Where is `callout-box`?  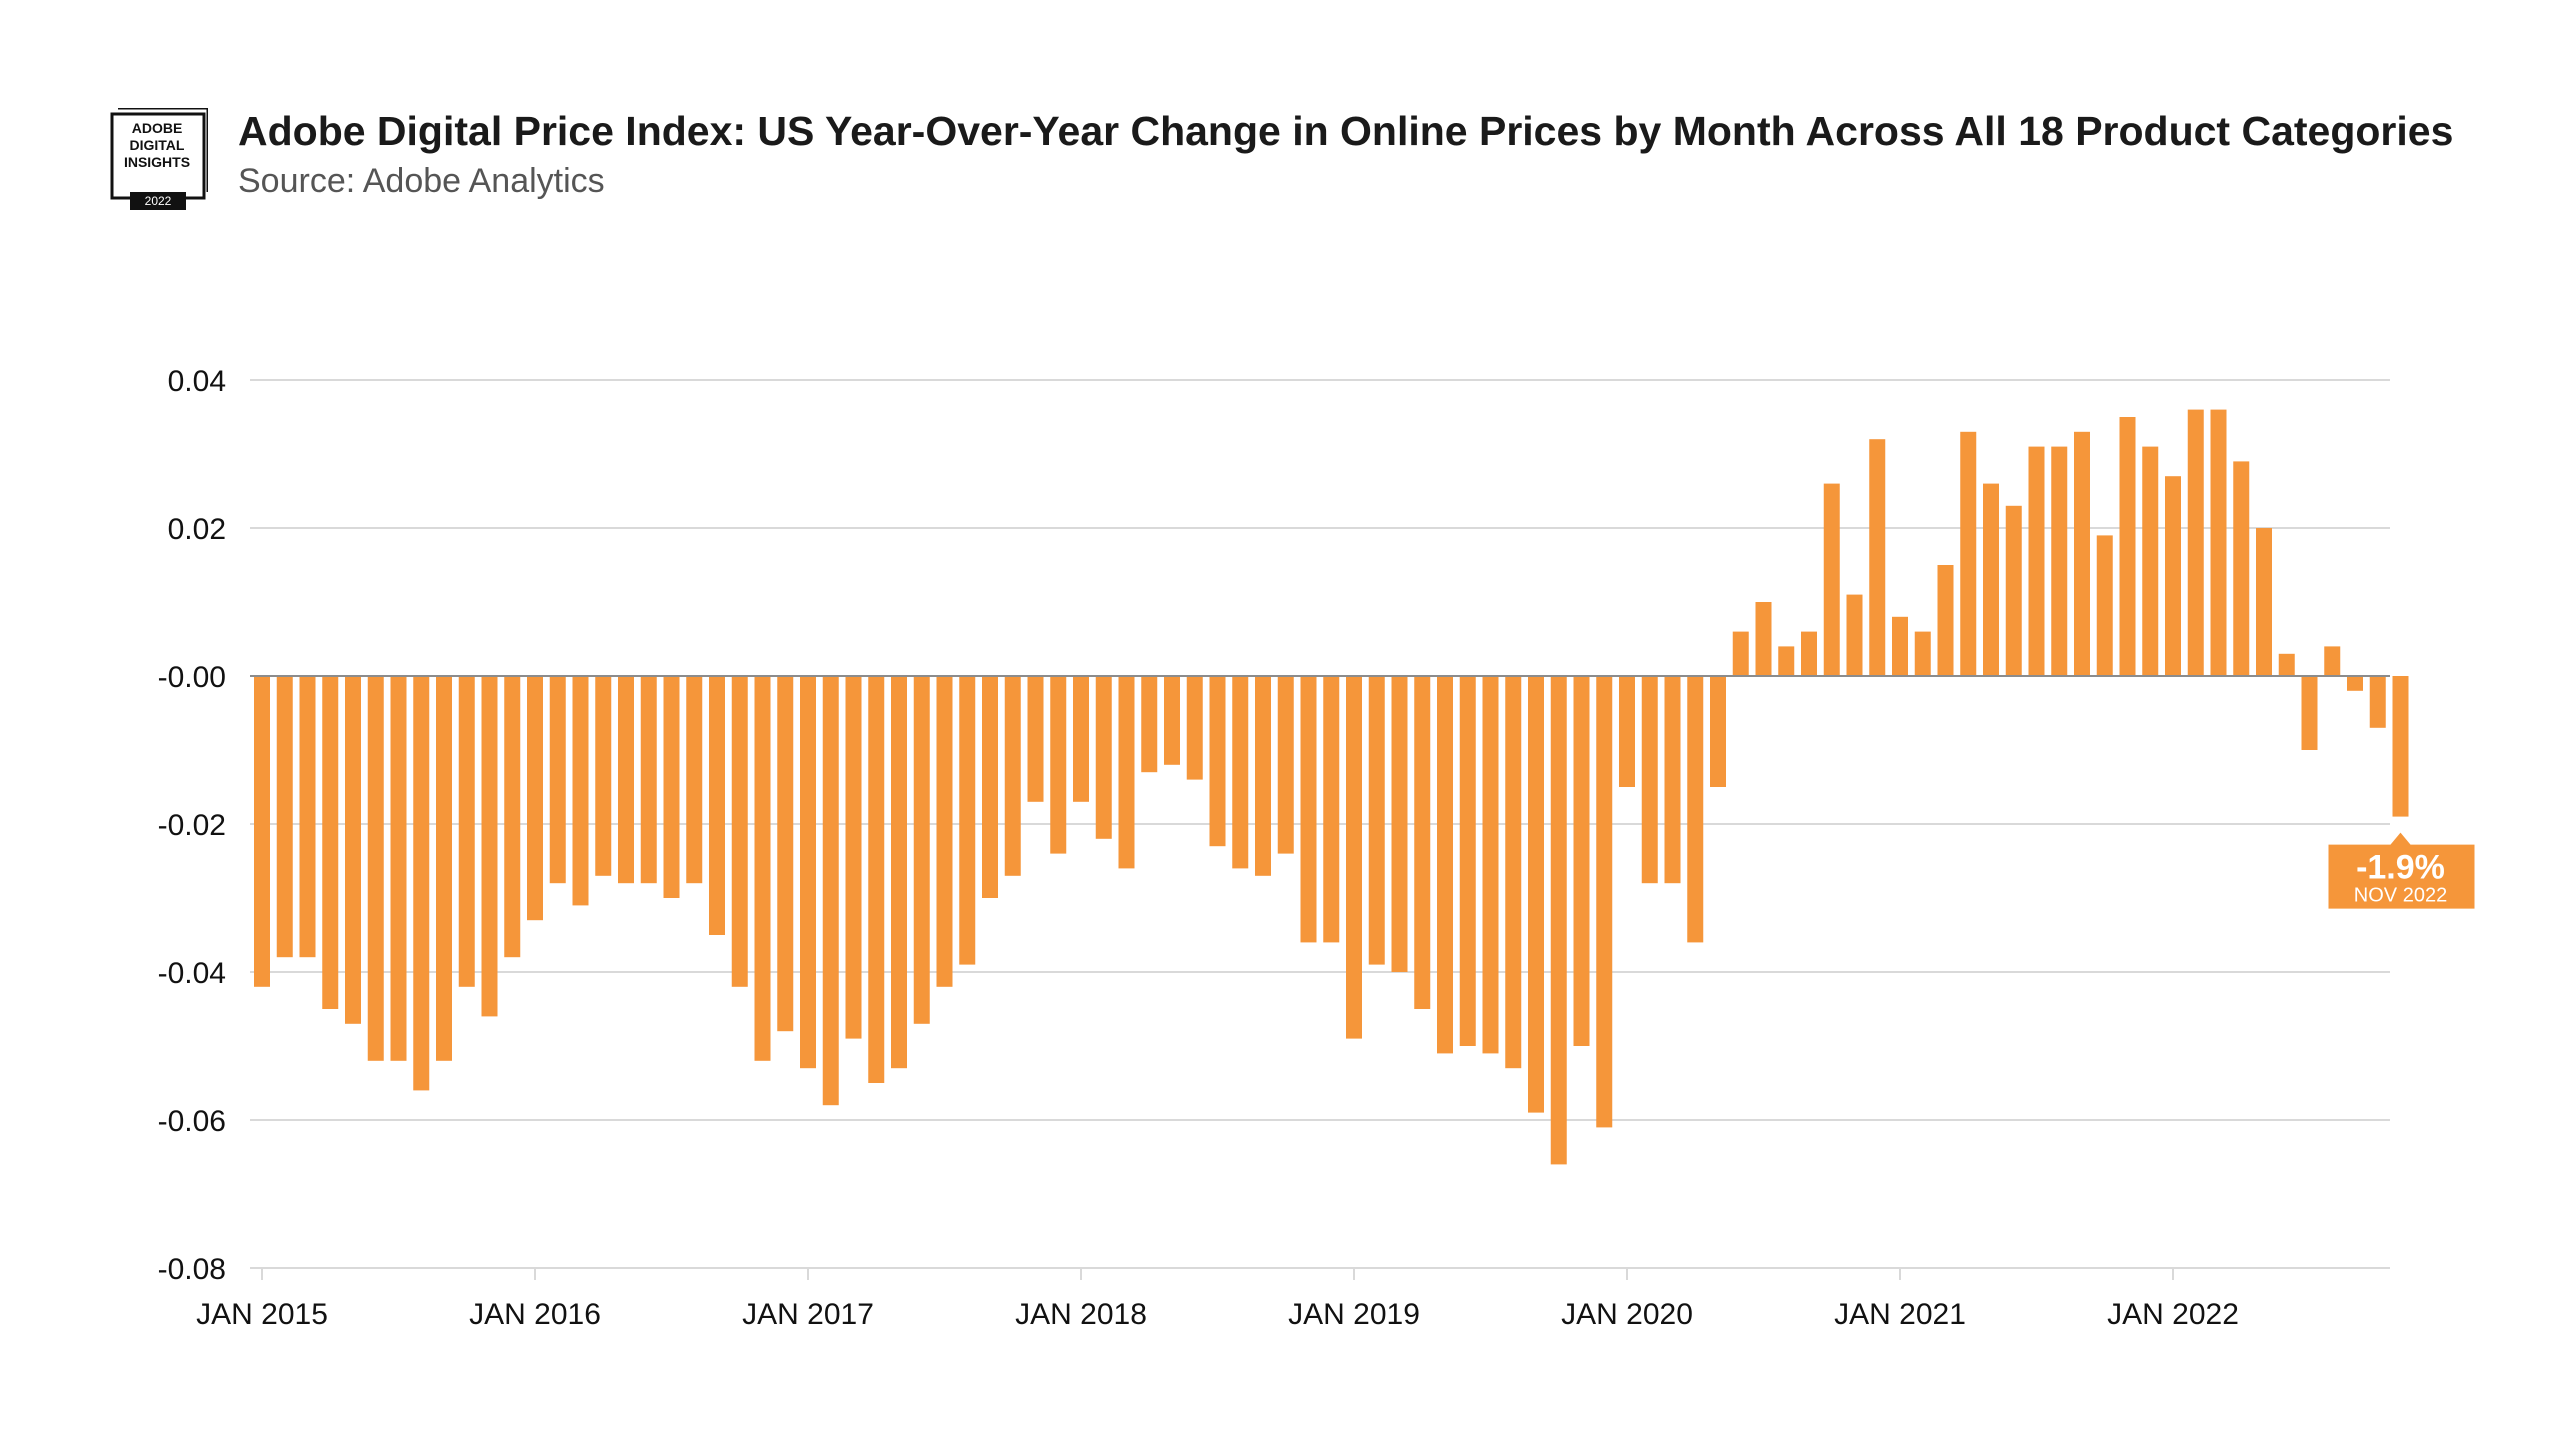
callout-box is located at coordinates (2401, 870).